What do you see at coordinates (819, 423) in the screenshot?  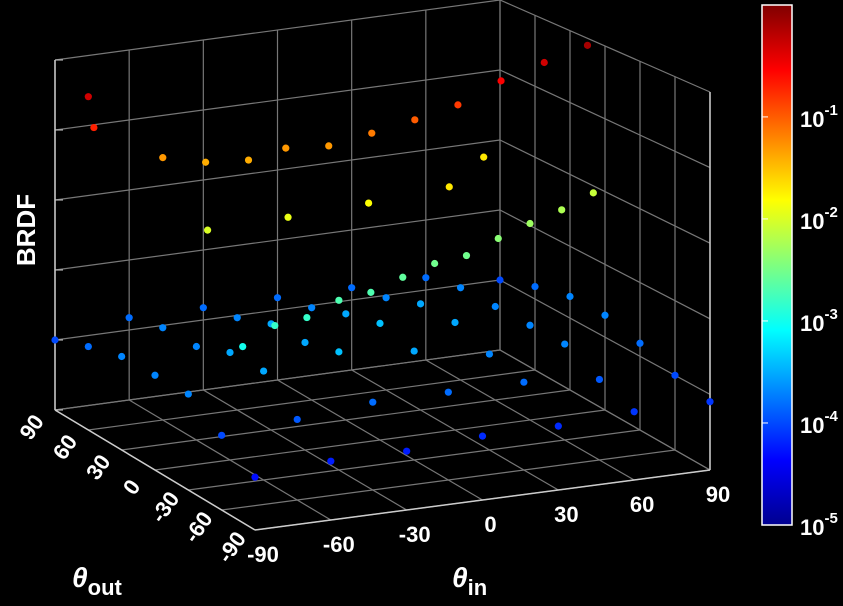 I see `colorbar-tick-label: 10⁻⁴` at bounding box center [819, 423].